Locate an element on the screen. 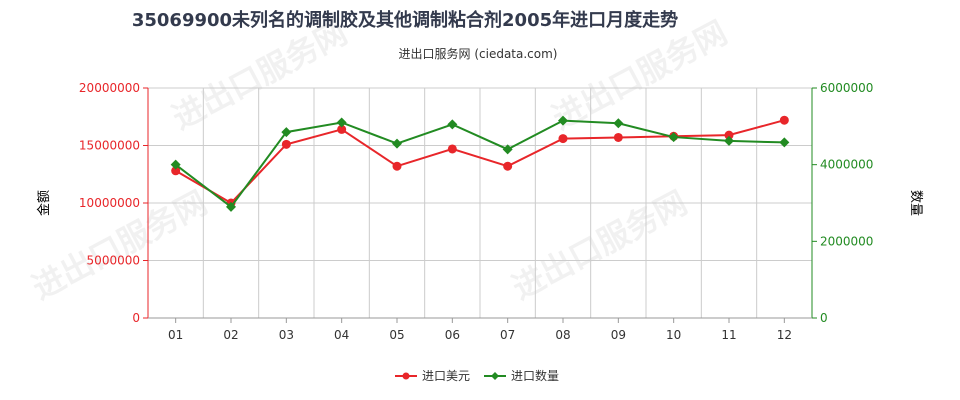  x-tick-label: 05 is located at coordinates (396, 335).